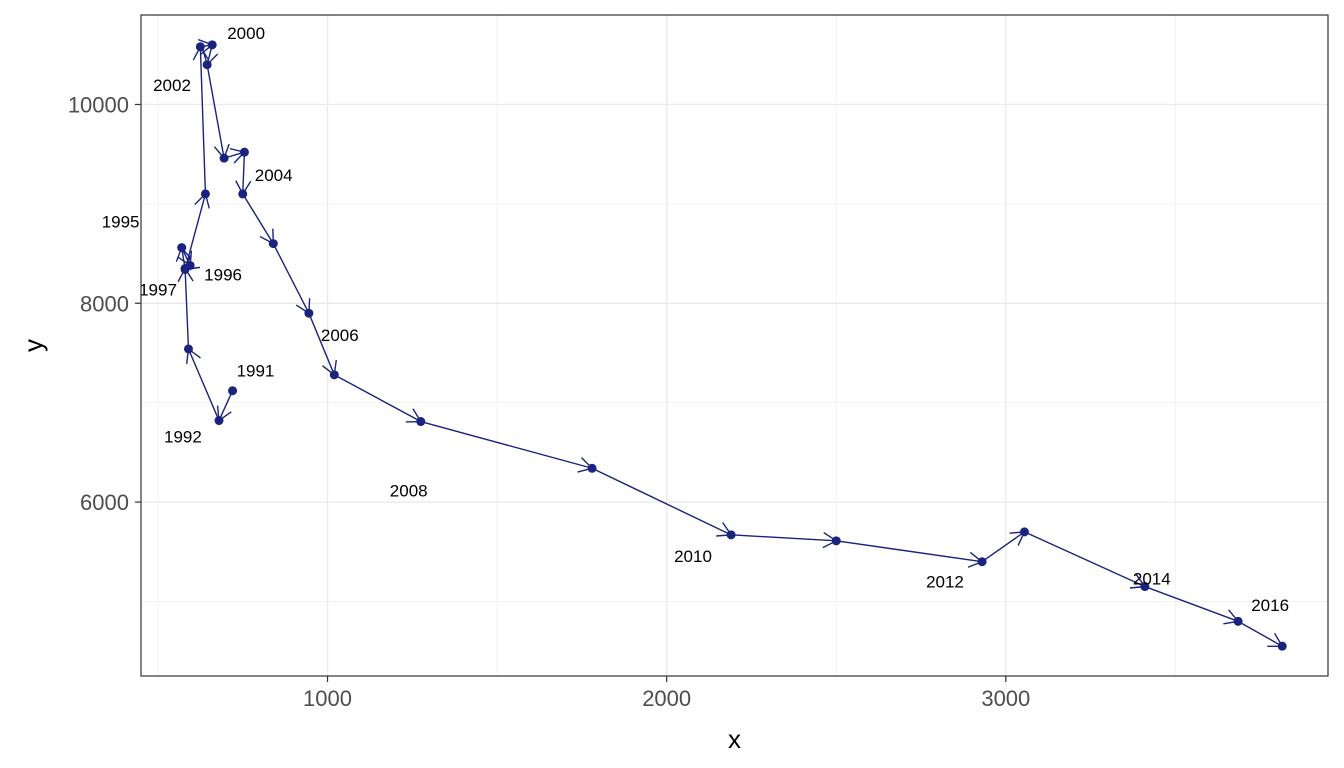  Describe the element at coordinates (104, 303) in the screenshot. I see `y-tick-label: 8000` at that location.